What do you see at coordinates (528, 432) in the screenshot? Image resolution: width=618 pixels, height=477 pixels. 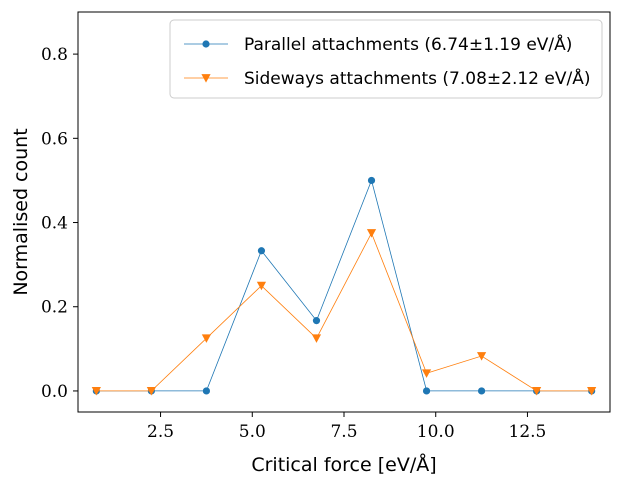 I see `x-tick-label: 12.5` at bounding box center [528, 432].